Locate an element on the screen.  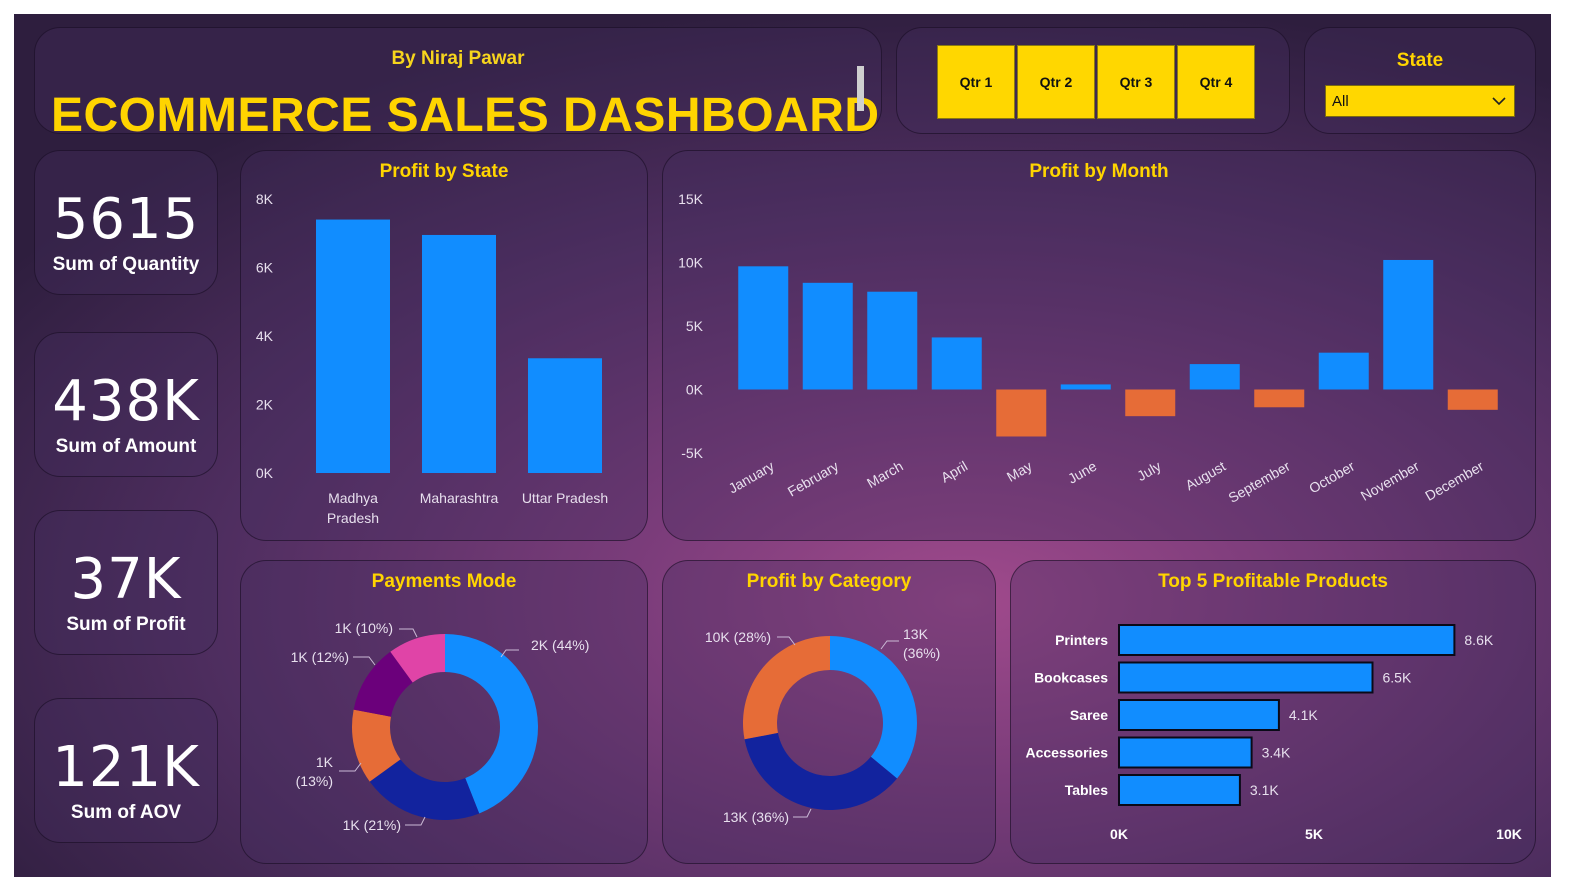
bar-tables is located at coordinates (1179, 790).